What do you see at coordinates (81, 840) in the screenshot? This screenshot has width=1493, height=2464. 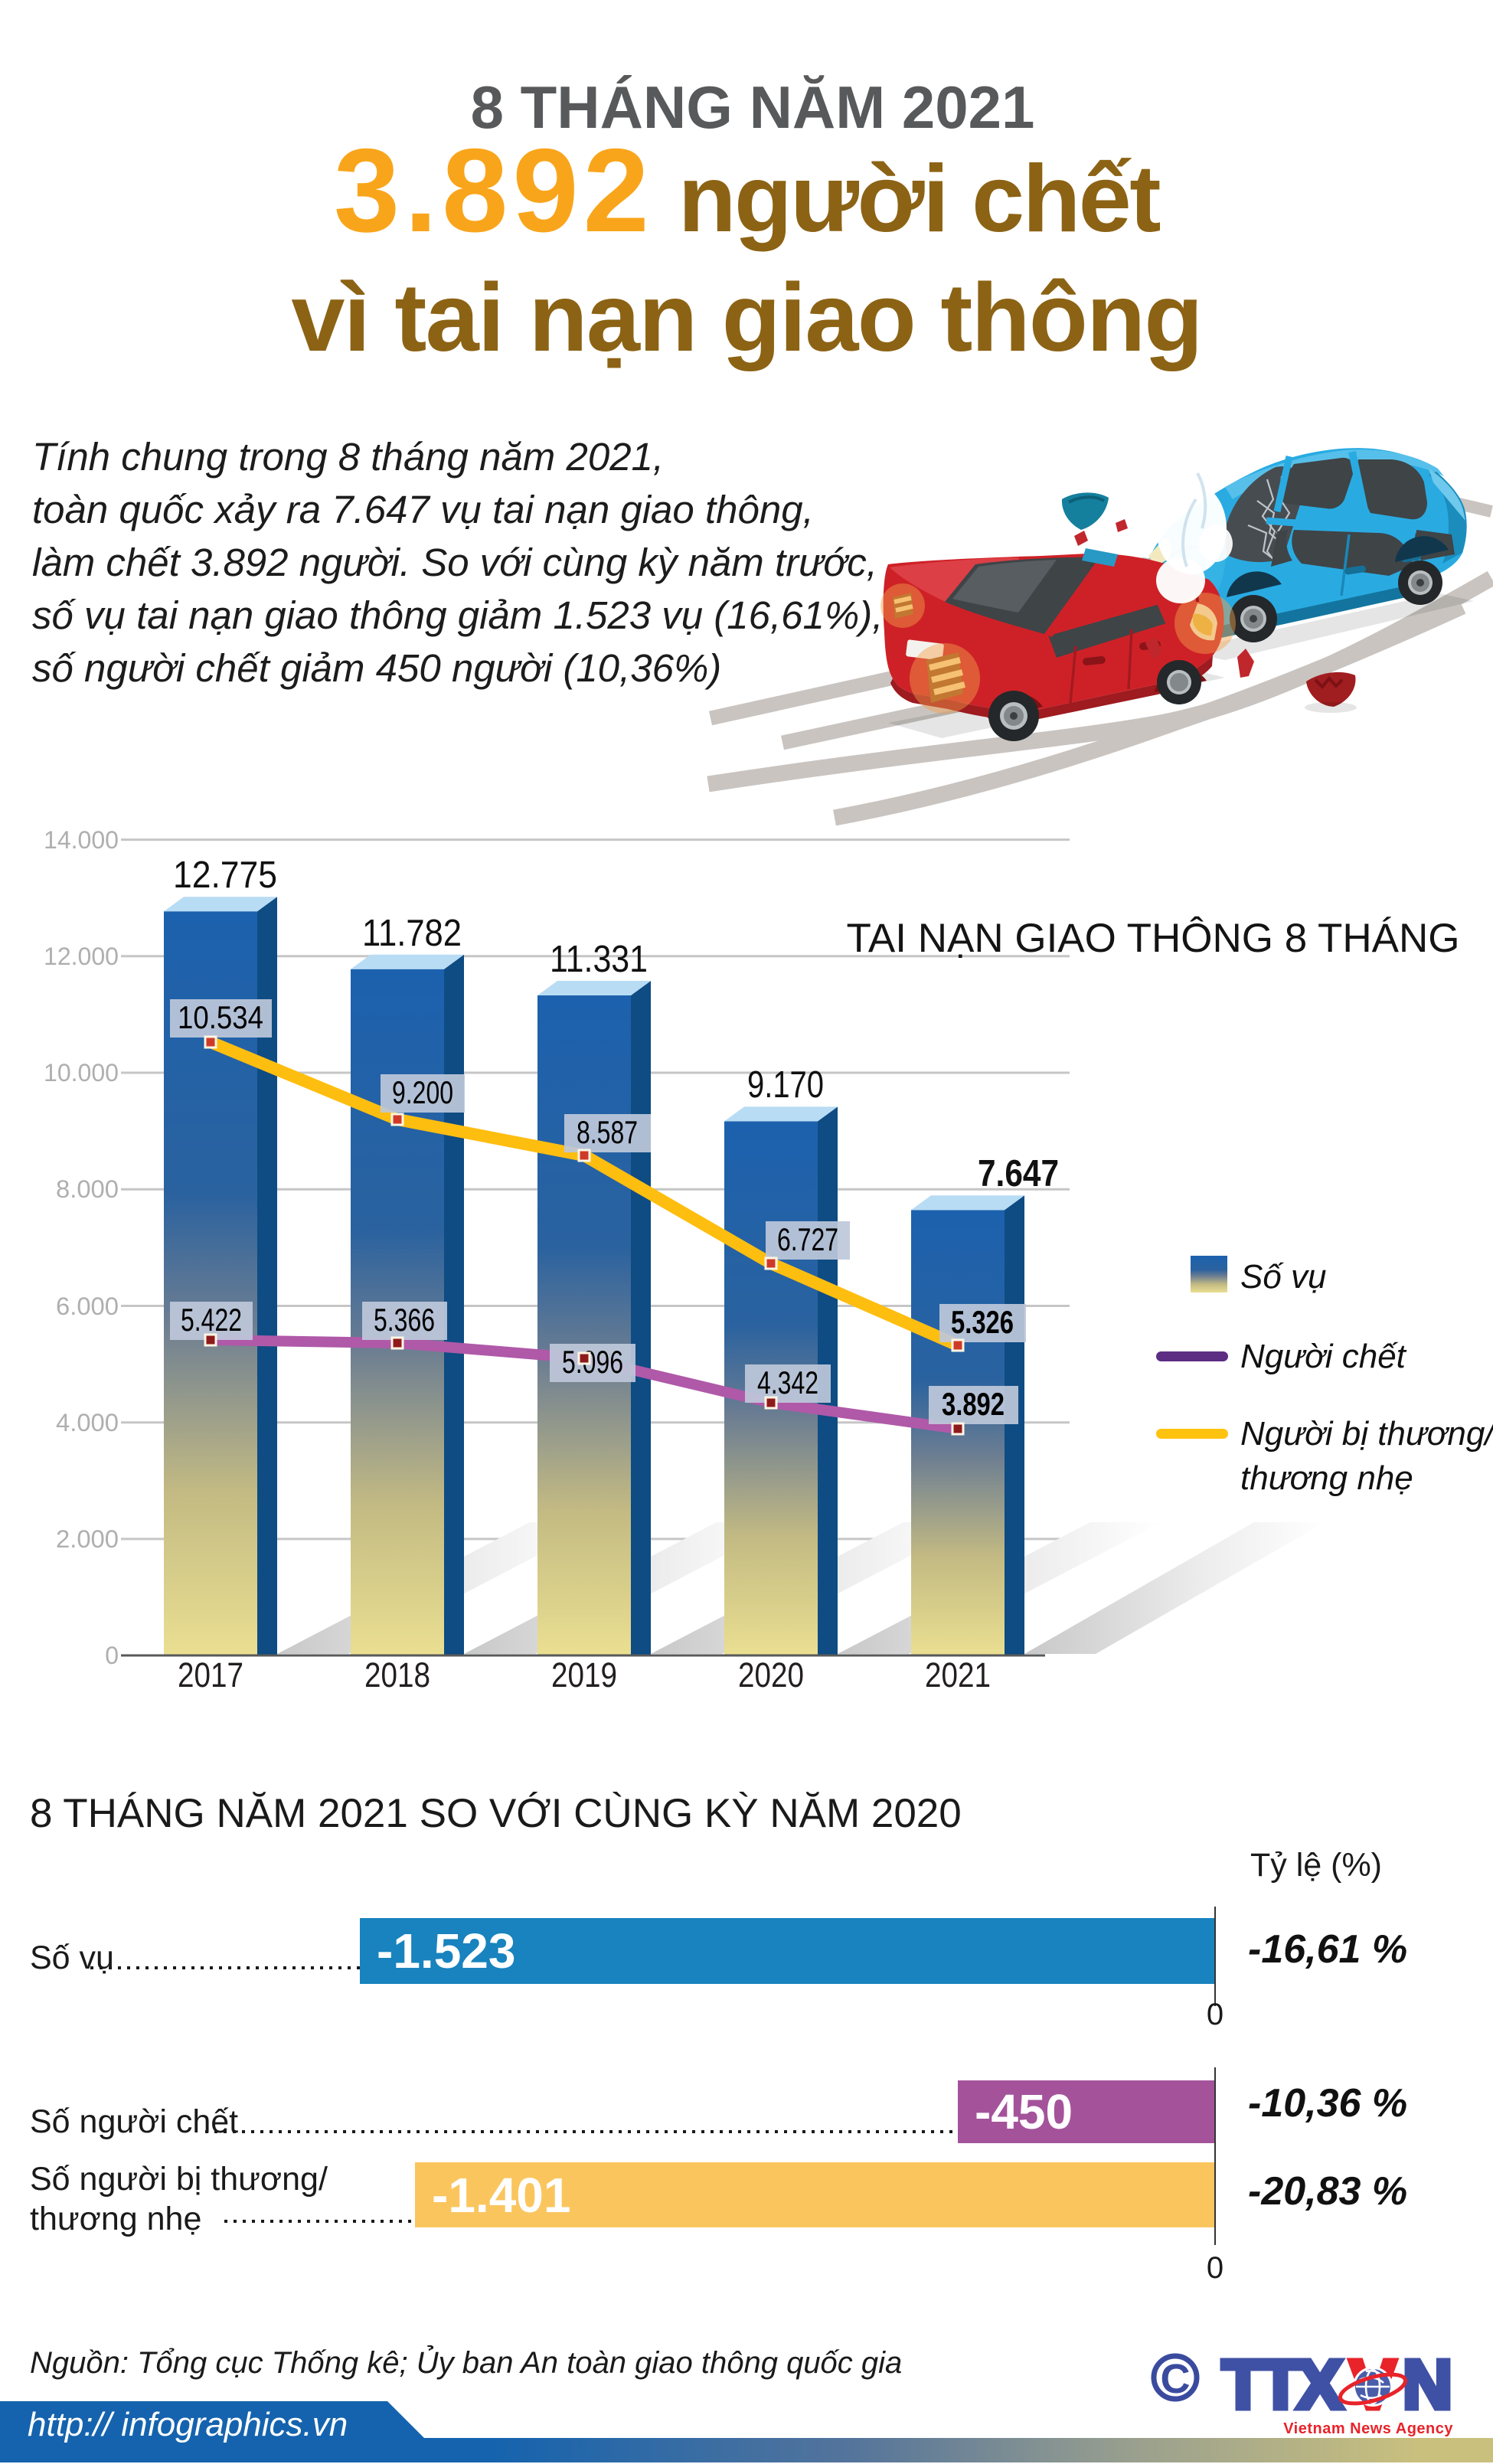 I see `svg-text: 14.000` at bounding box center [81, 840].